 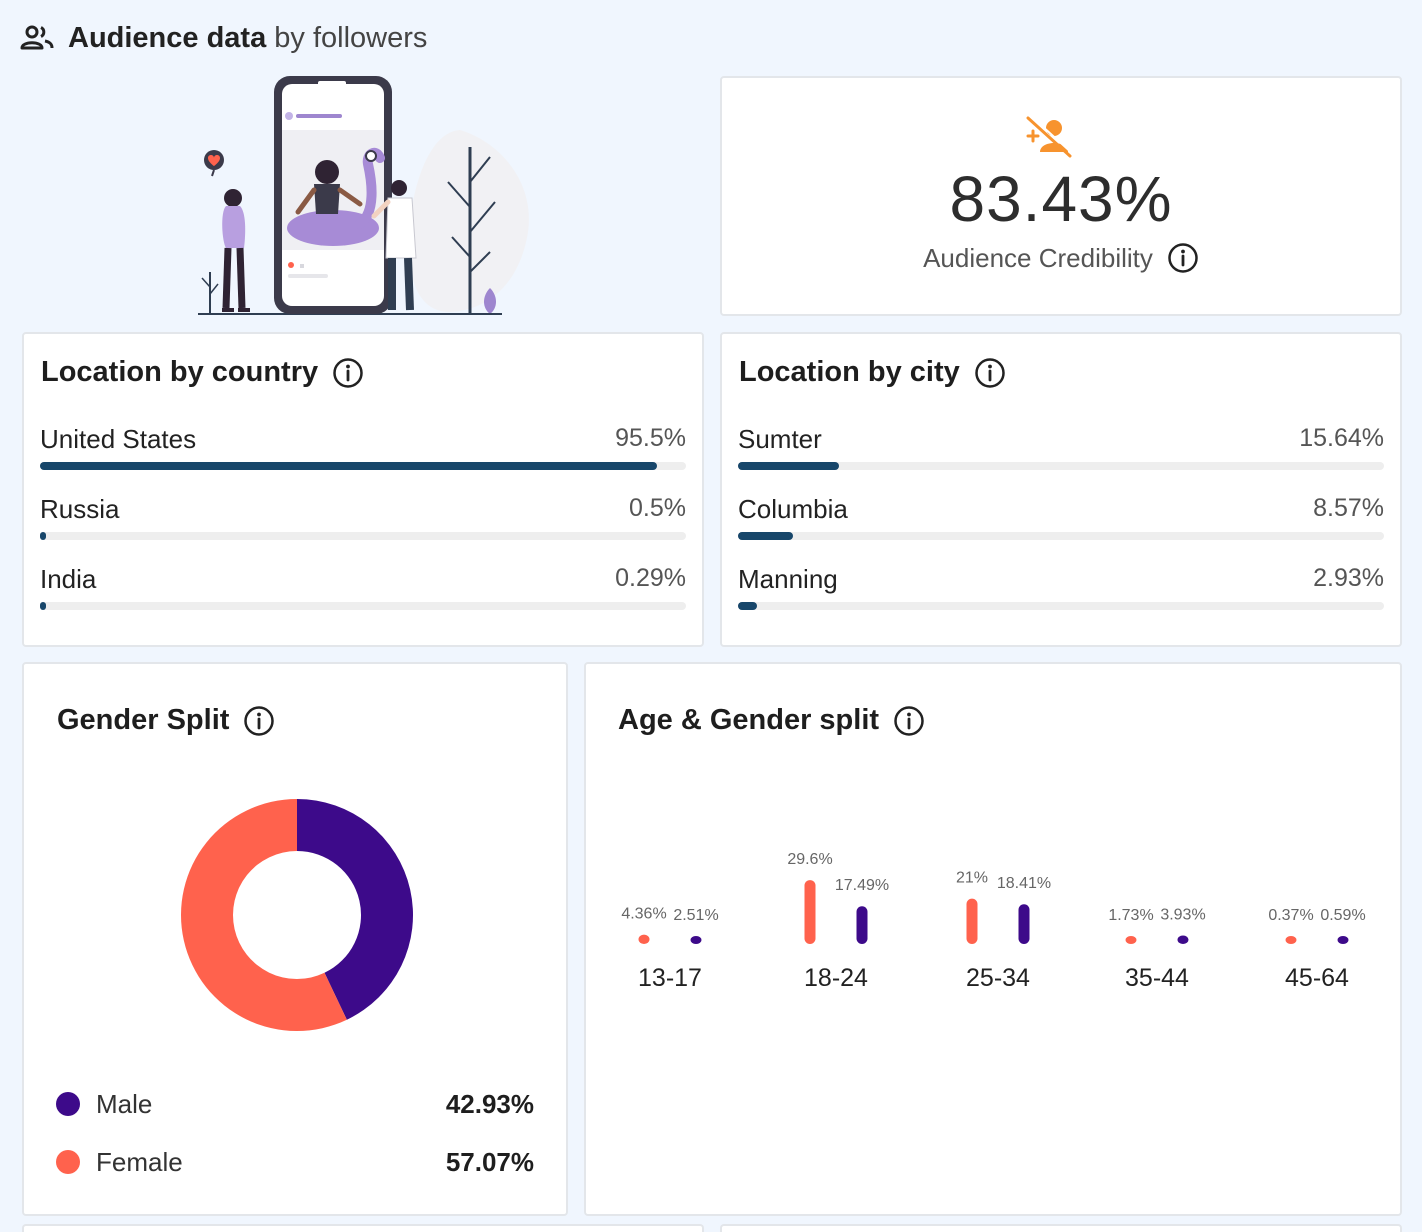 I want to click on card-title-row: Location by city, so click(x=872, y=372).